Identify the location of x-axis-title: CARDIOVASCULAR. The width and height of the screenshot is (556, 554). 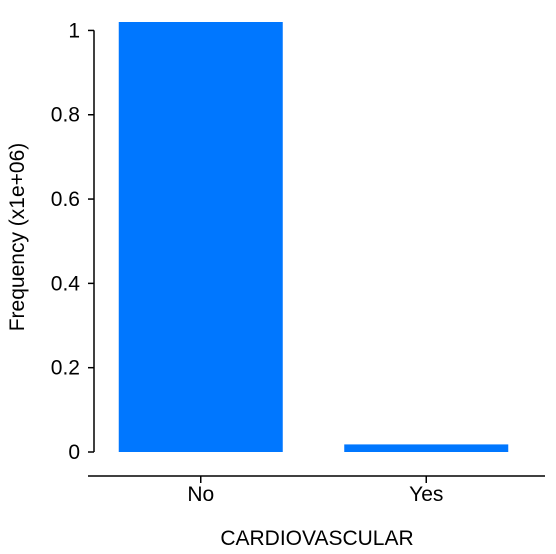
(316, 538).